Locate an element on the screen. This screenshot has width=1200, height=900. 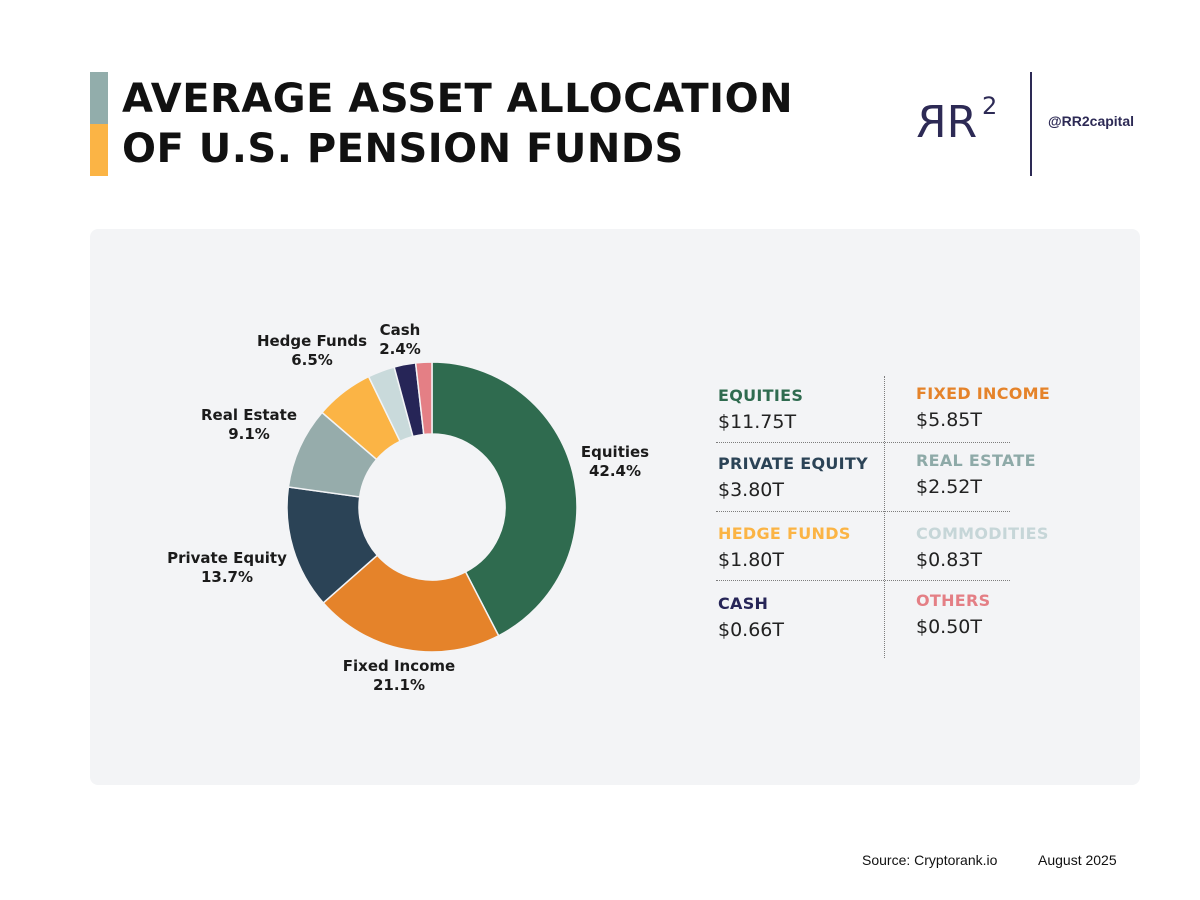
label-cash: Cash 2.4% is located at coordinates (400, 340).